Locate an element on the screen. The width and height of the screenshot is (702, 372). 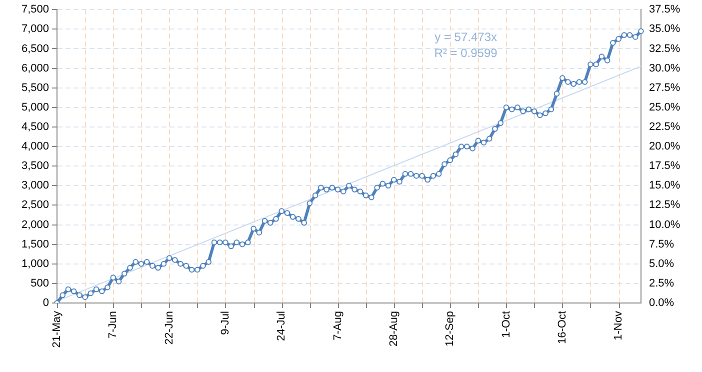
y2-tick-label: 30.0% is located at coordinates (664, 68).